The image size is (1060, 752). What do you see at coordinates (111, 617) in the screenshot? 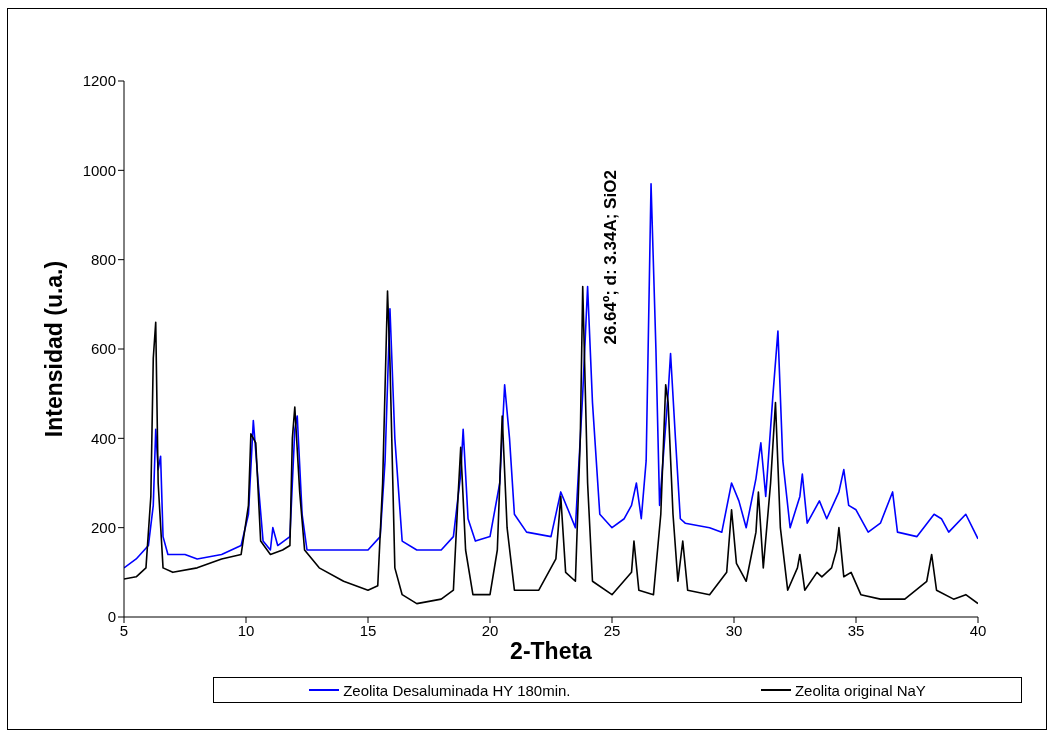
I see `y-tick-label: 0` at bounding box center [111, 617].